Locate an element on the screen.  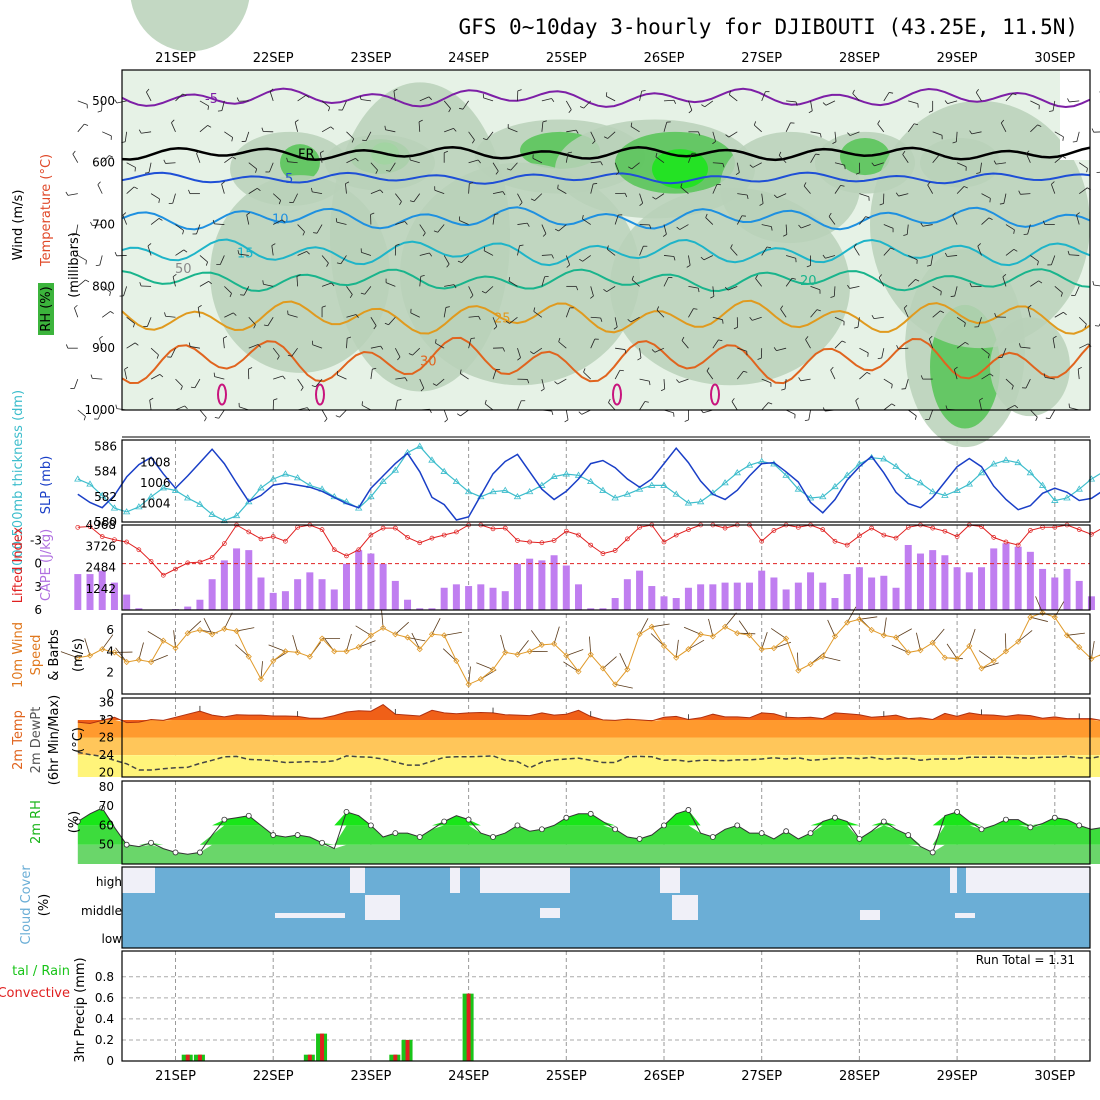
precip-tick-label: 0.2 is located at coordinates (104, 1040).